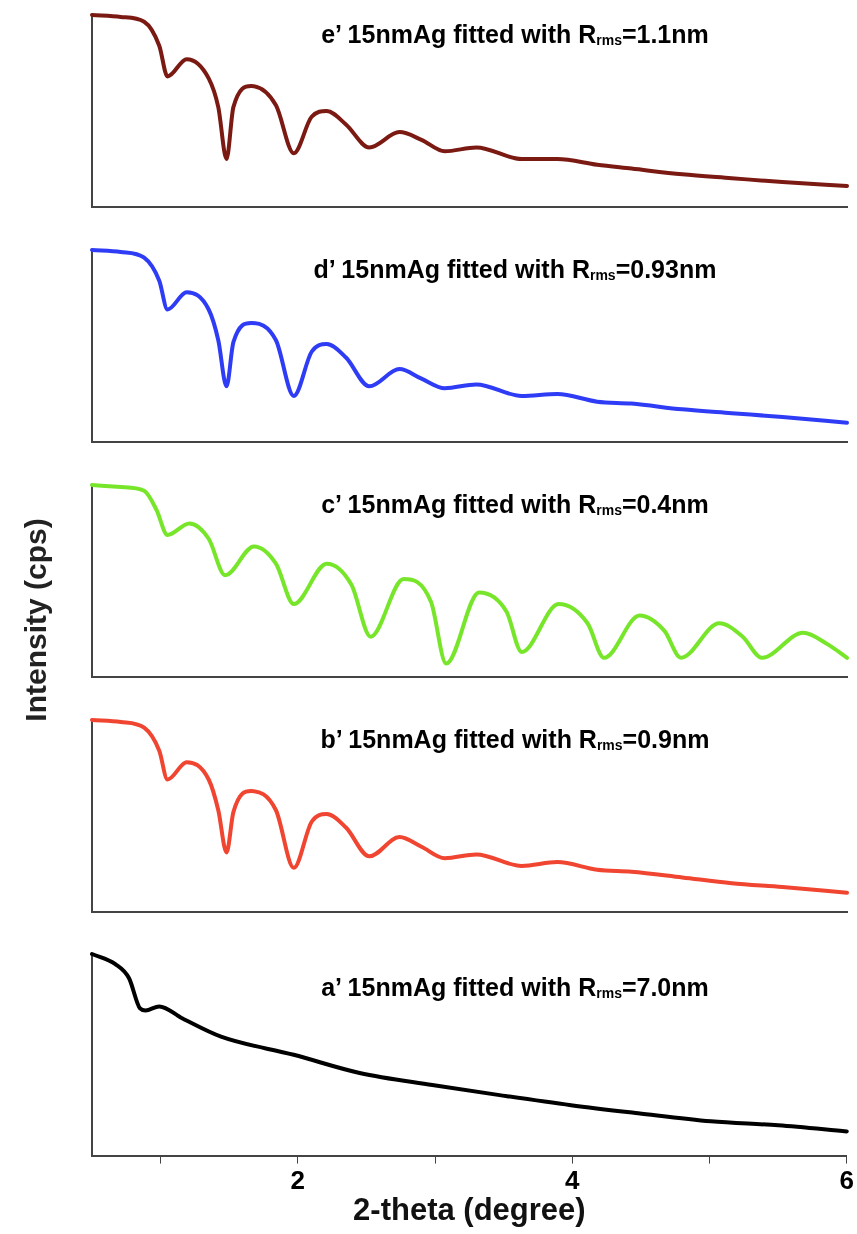  Describe the element at coordinates (515, 269) in the screenshot. I see `chart-title: d’ 15nmAg fitted with R$_{rms}$=0.93nm` at that location.